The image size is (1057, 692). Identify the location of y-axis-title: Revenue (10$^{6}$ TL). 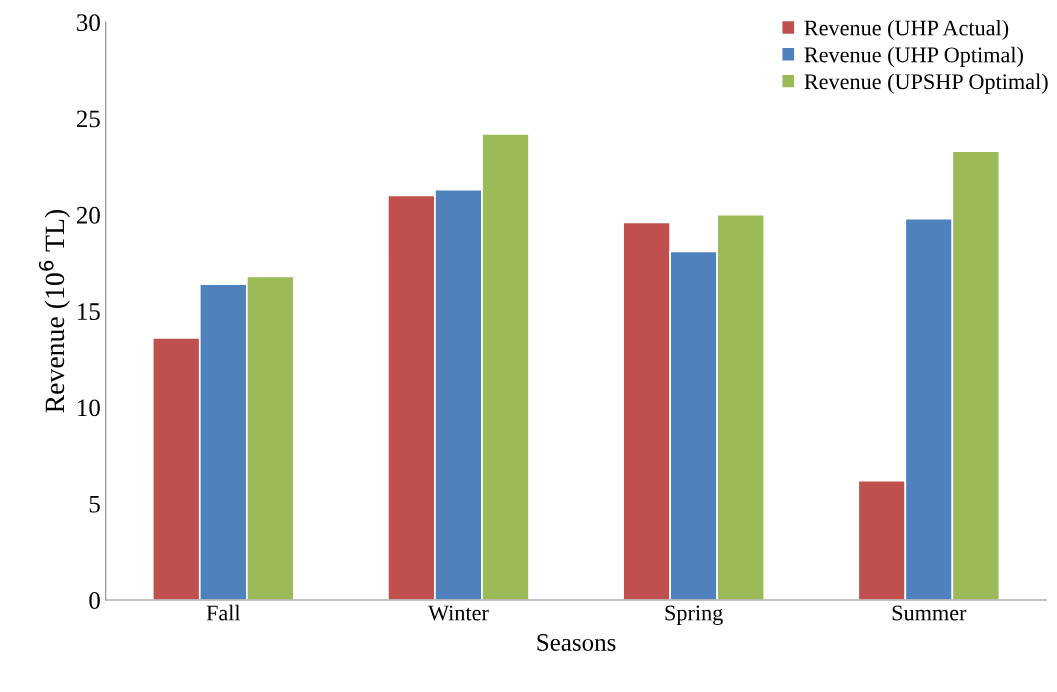
(54, 311).